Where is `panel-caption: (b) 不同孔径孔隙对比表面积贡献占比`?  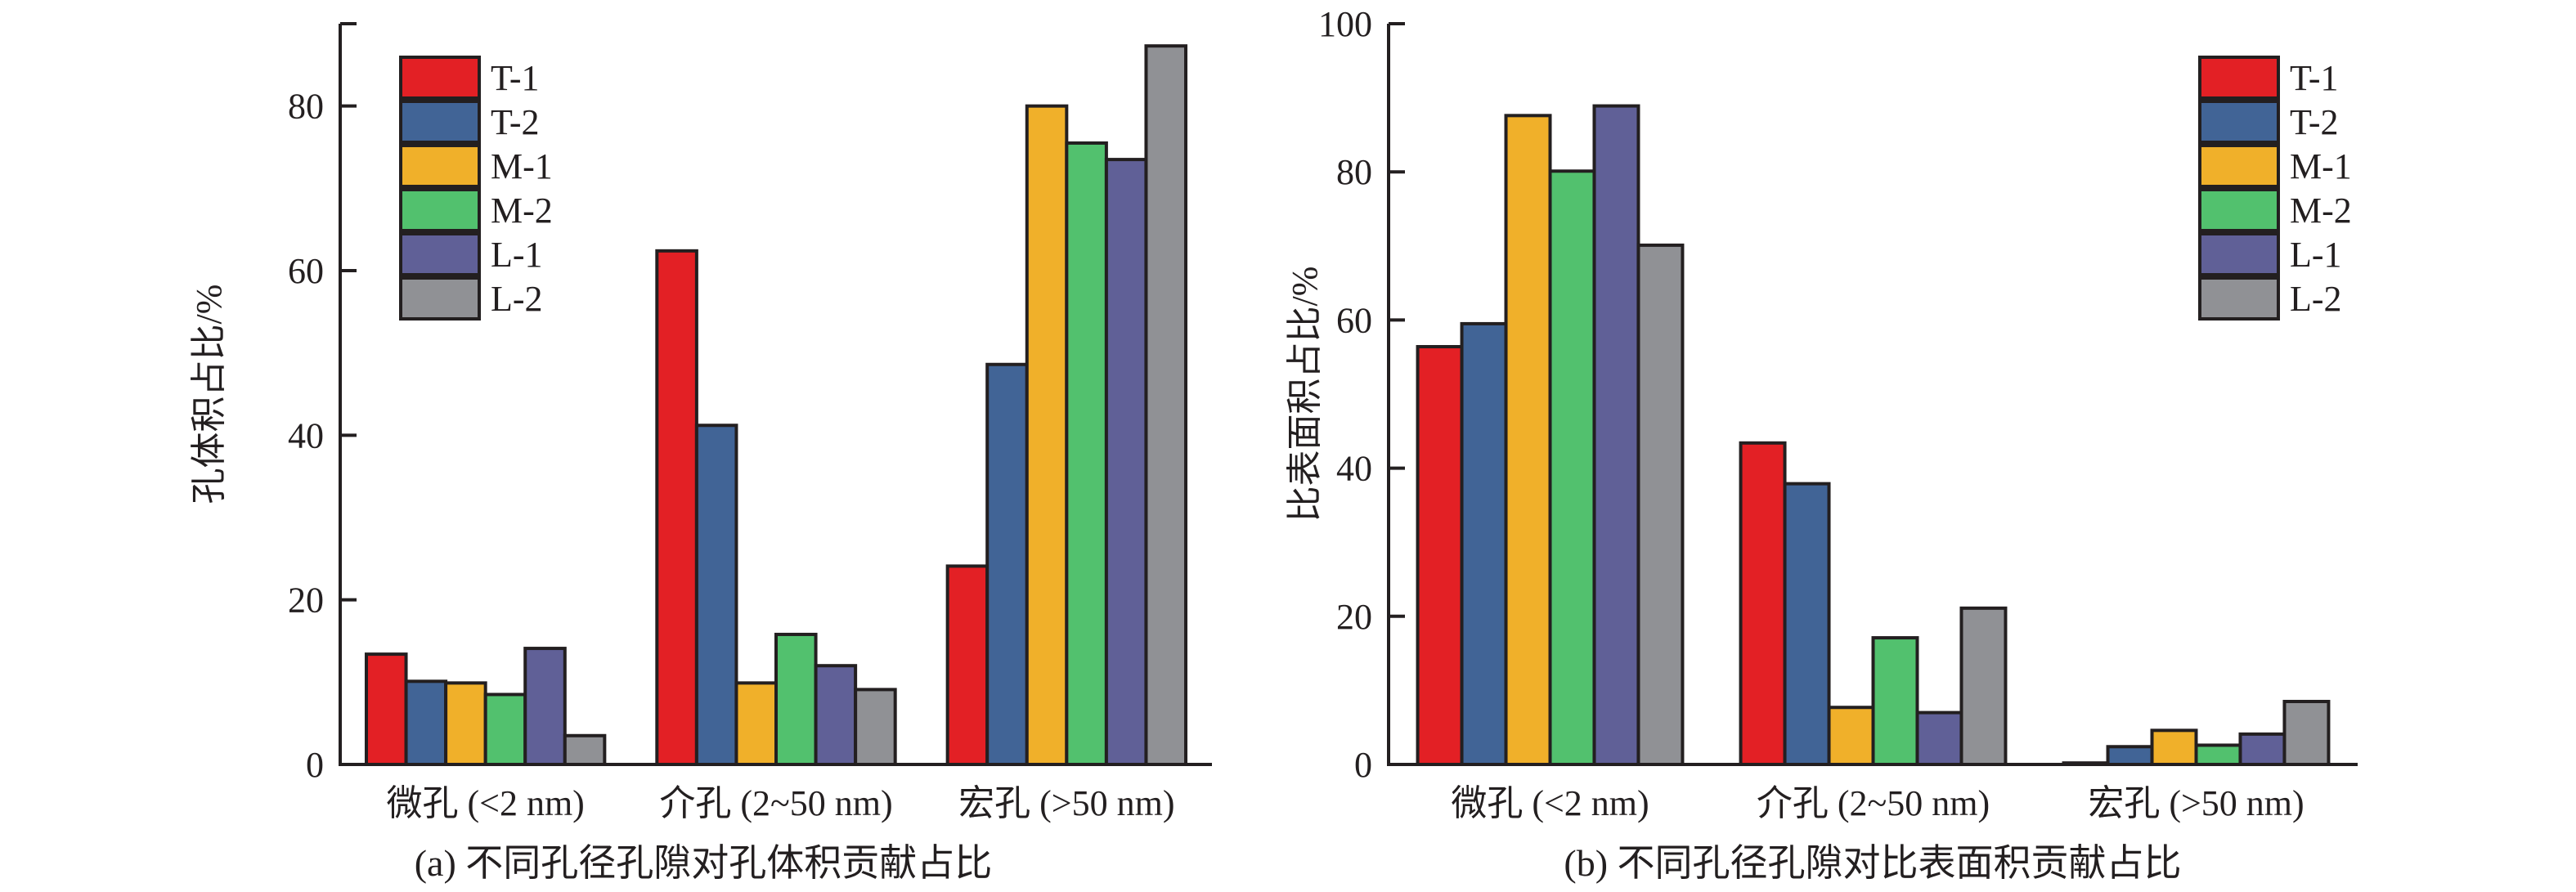
panel-caption: (b) 不同孔径孔隙对比表面积贡献占比 is located at coordinates (1873, 863).